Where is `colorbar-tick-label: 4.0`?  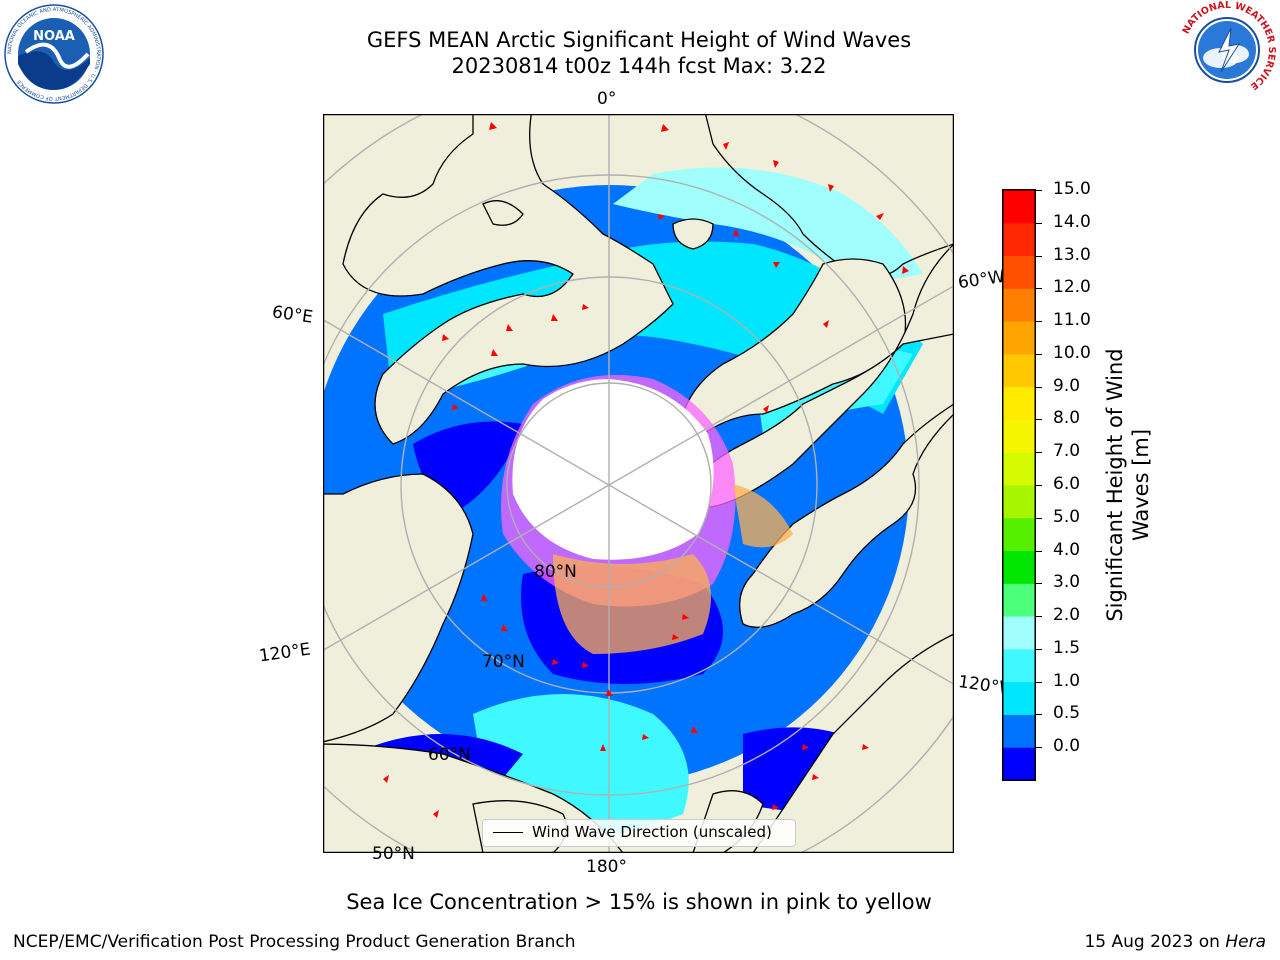 colorbar-tick-label: 4.0 is located at coordinates (1067, 549).